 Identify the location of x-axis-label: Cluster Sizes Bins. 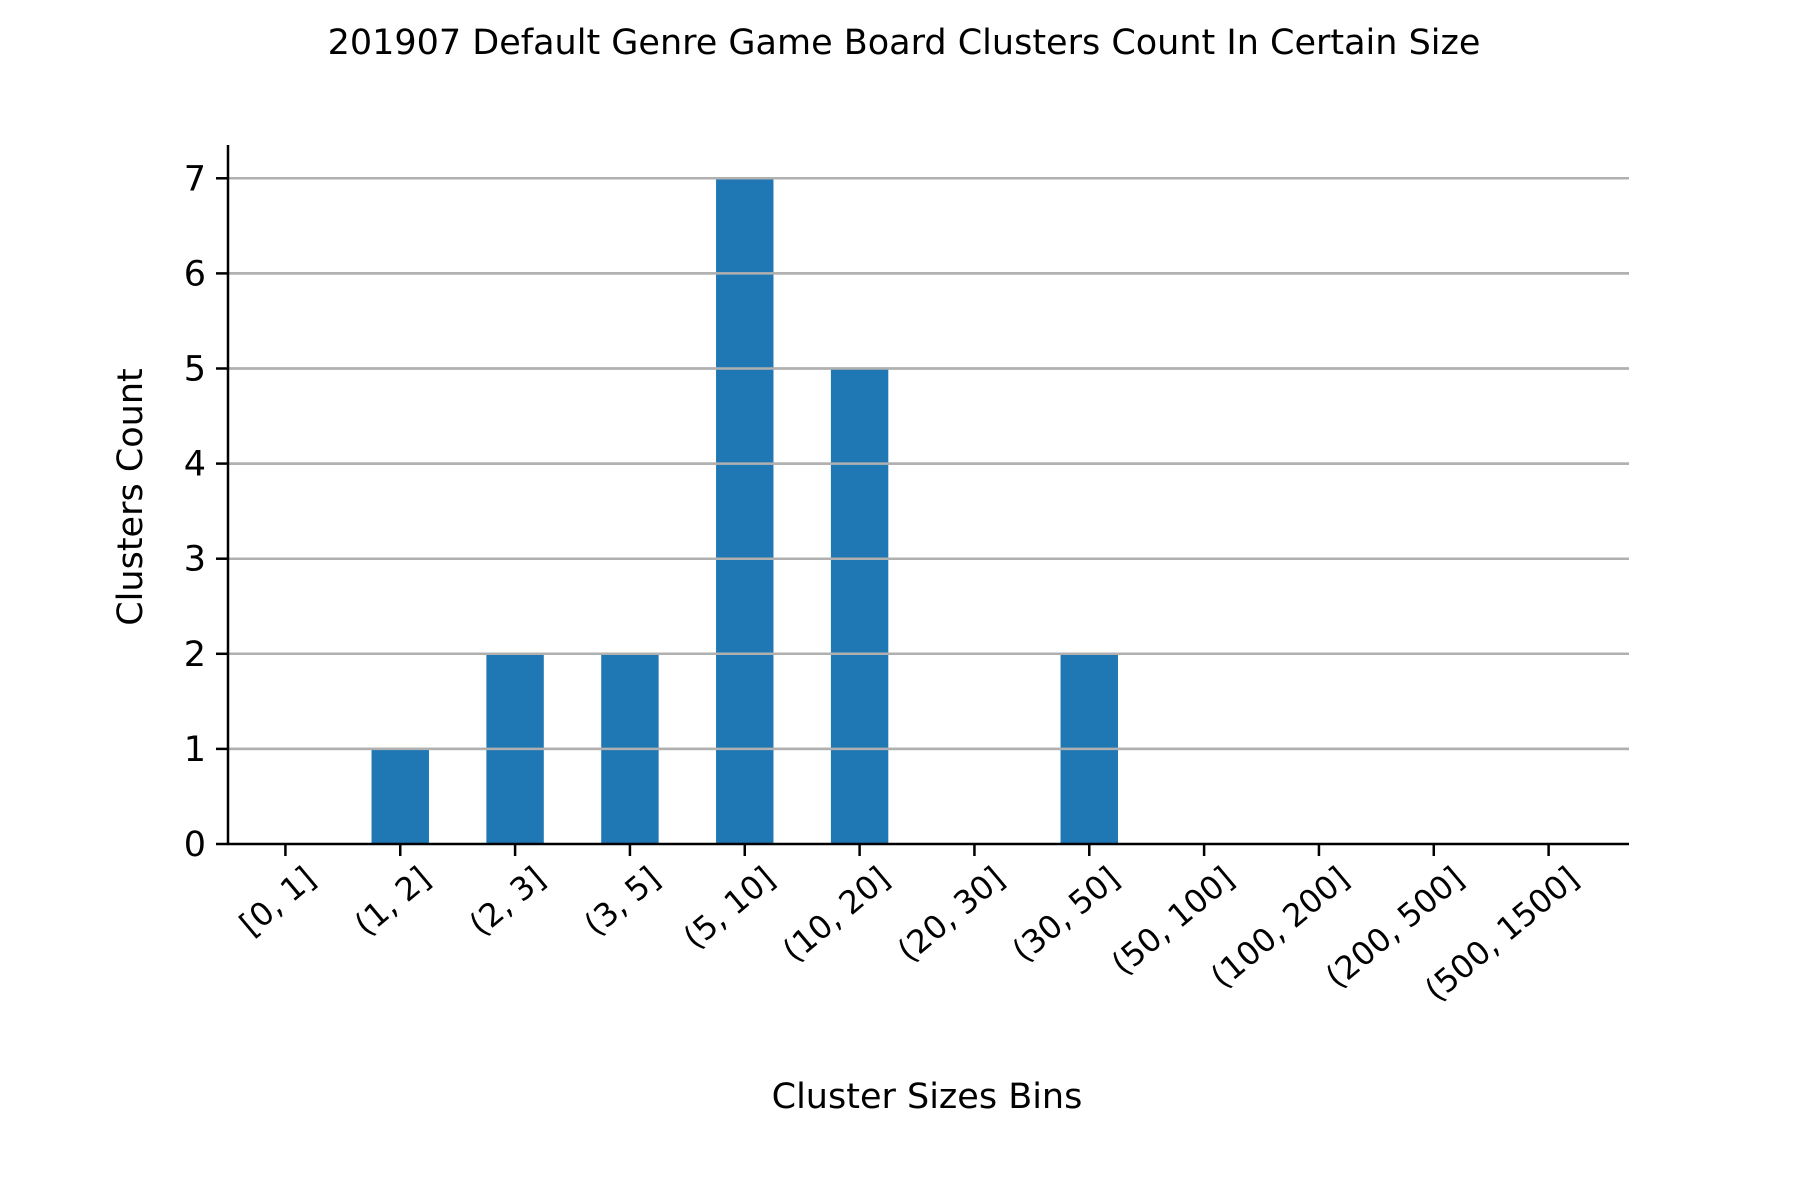
(927, 1097).